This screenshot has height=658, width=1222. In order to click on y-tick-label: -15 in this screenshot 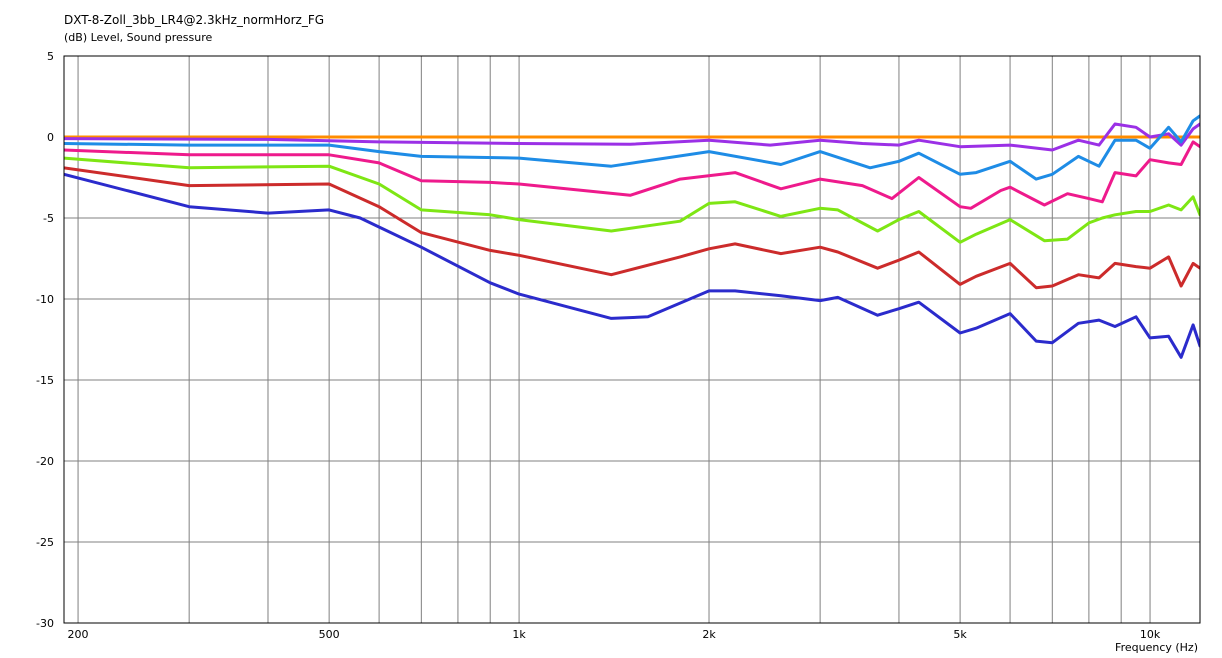, I will do `click(45, 380)`.